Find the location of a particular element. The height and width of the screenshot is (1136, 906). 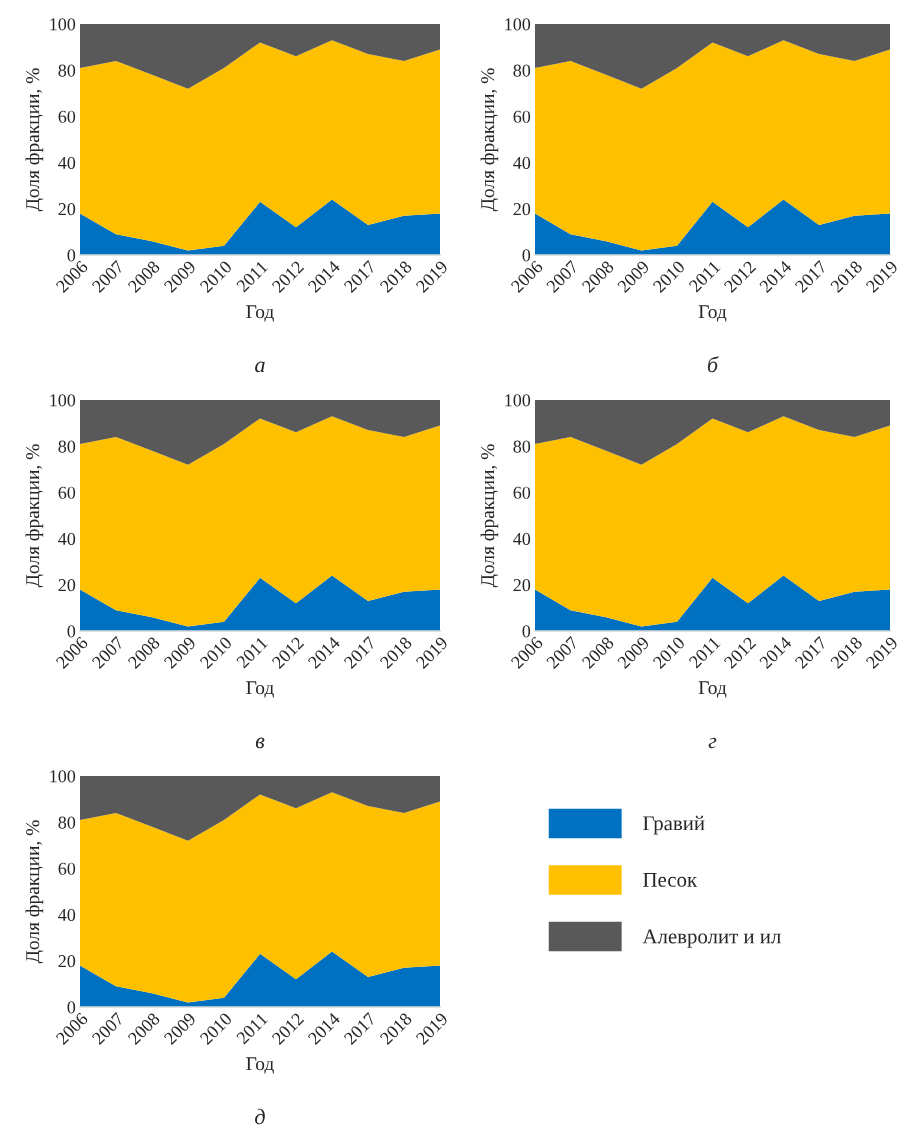

text: в is located at coordinates (260, 743).